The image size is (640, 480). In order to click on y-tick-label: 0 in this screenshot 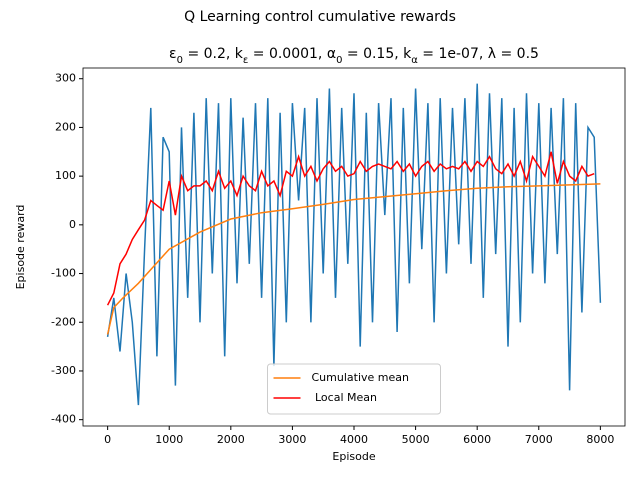, I will do `click(72, 224)`.